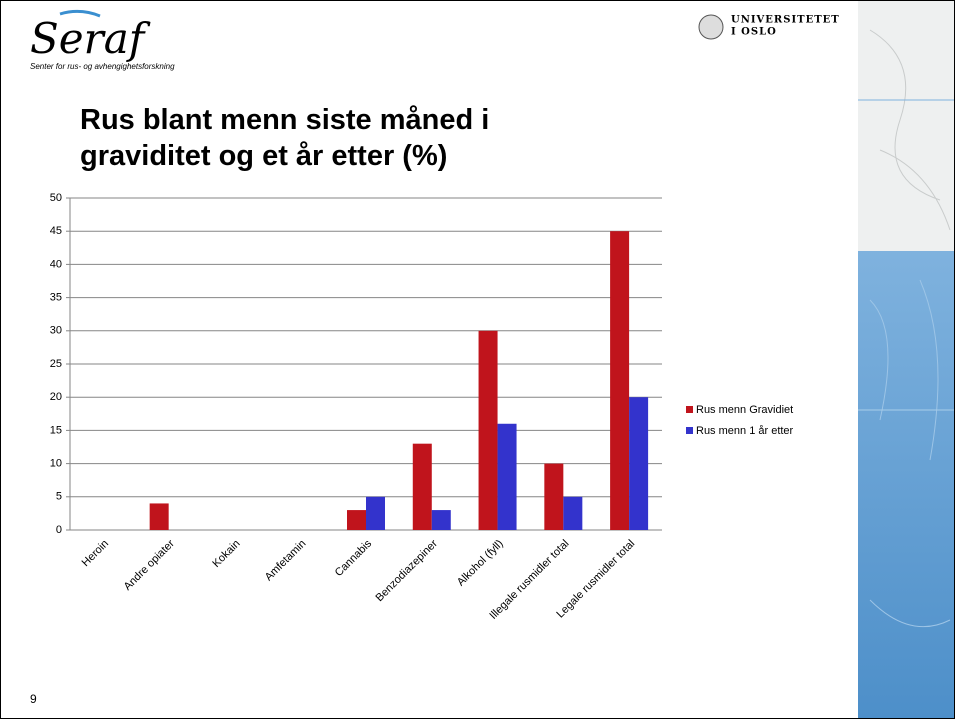 This screenshot has width=955, height=719. Describe the element at coordinates (56, 198) in the screenshot. I see `y-tick-label: 50` at that location.